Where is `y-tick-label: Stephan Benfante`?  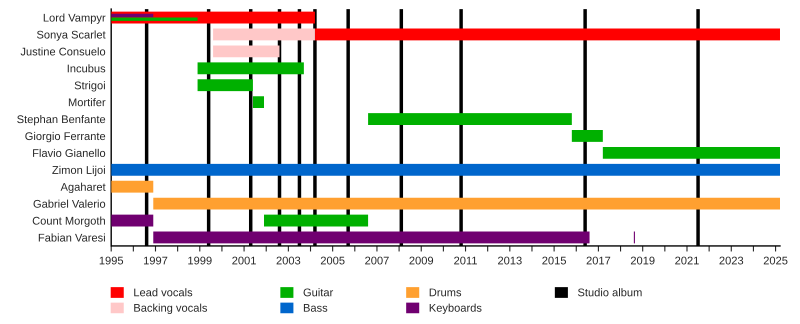
y-tick-label: Stephan Benfante is located at coordinates (61, 120).